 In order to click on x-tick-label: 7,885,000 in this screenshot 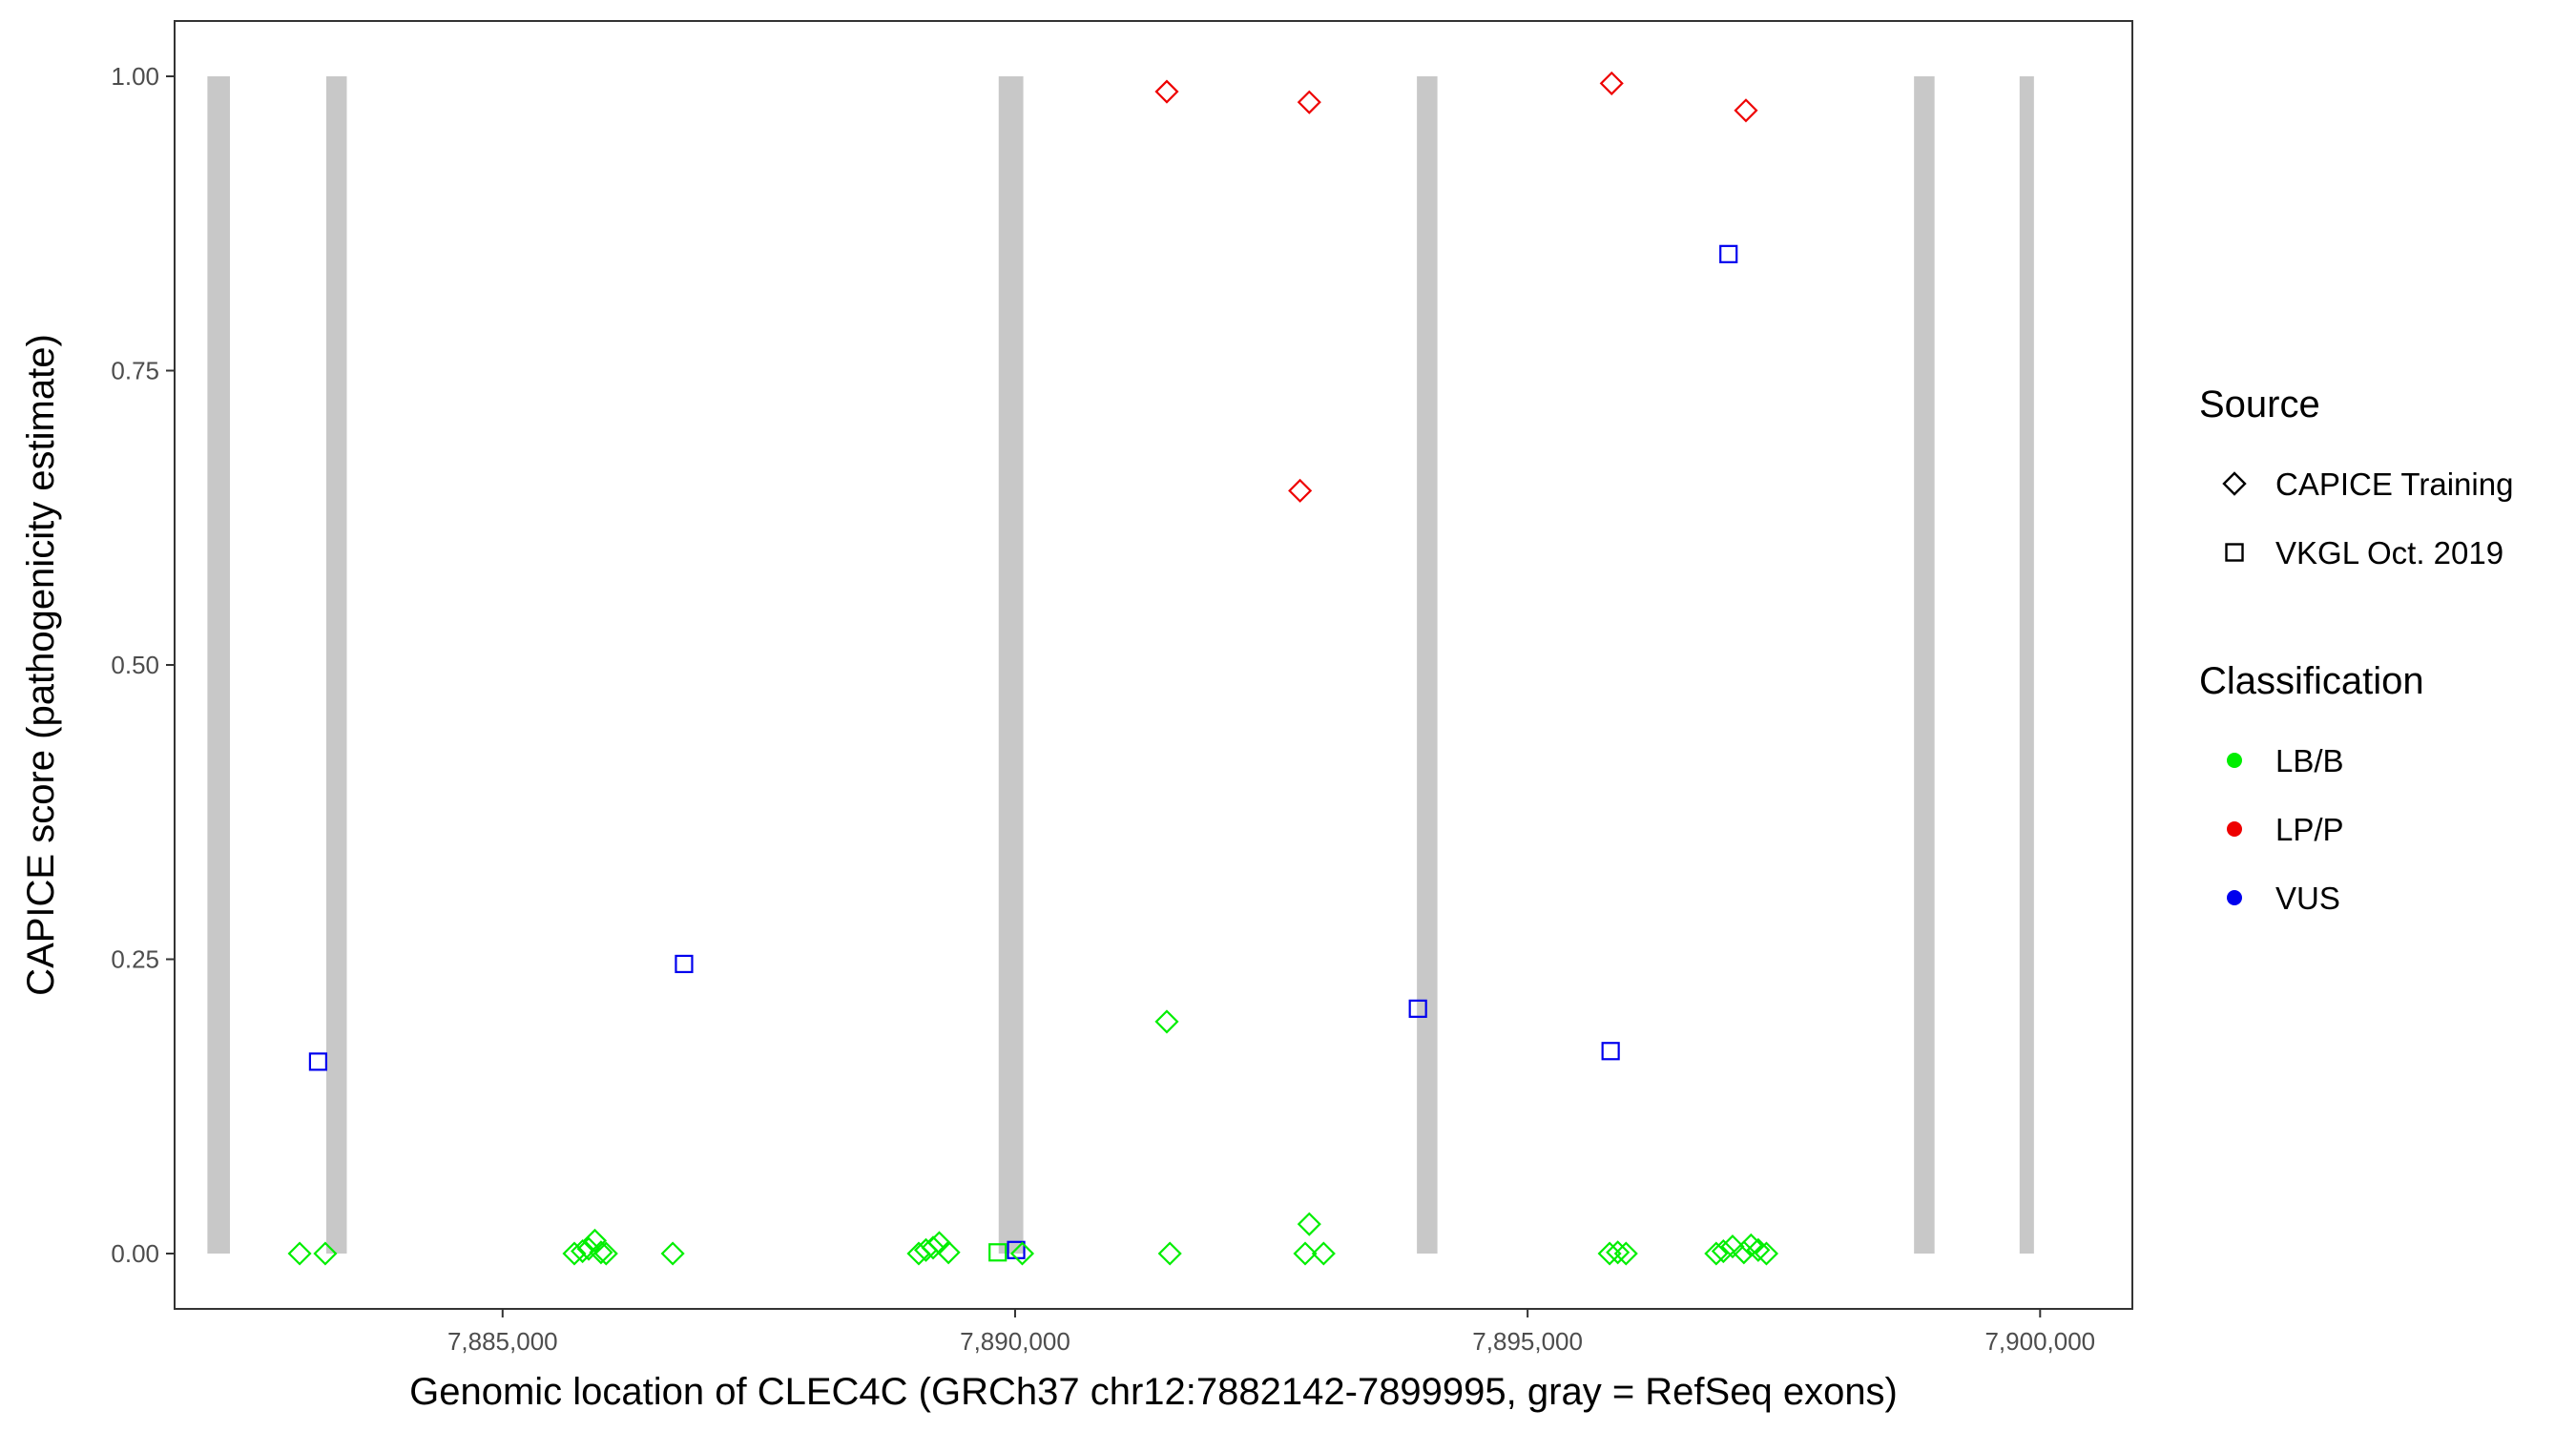, I will do `click(502, 1341)`.